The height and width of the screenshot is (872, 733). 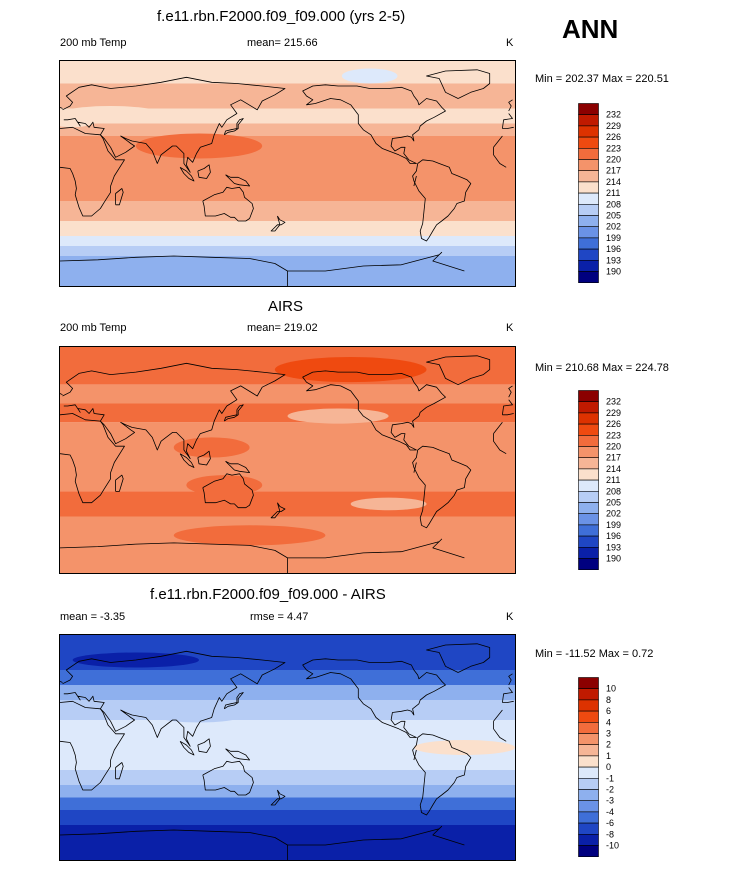 What do you see at coordinates (613, 260) in the screenshot?
I see `colorbar-tick-label: 193` at bounding box center [613, 260].